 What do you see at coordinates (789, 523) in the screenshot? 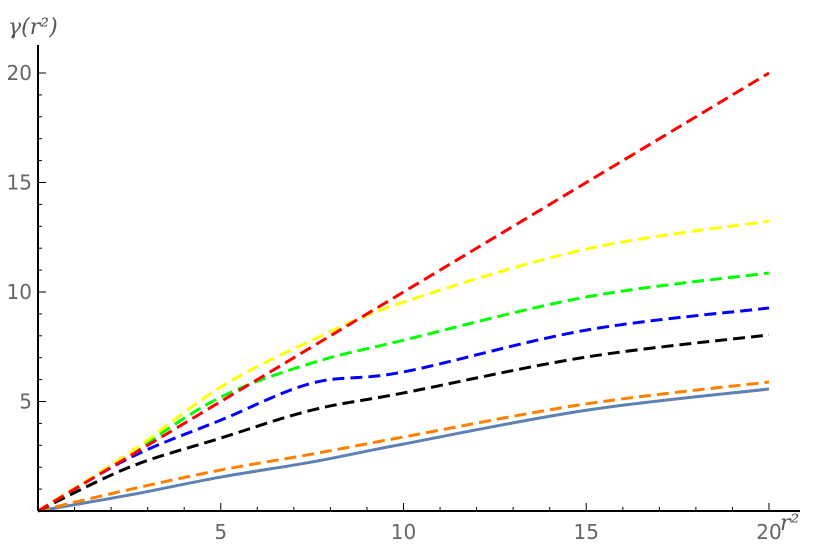
I see `x-axis-label: r²` at bounding box center [789, 523].